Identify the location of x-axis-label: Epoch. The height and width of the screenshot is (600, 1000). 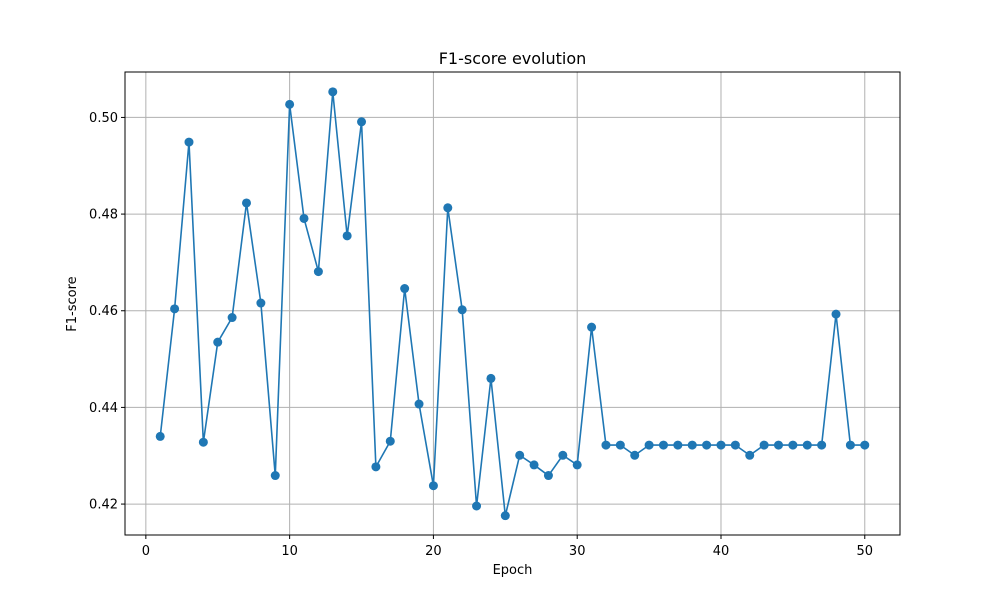
(513, 570).